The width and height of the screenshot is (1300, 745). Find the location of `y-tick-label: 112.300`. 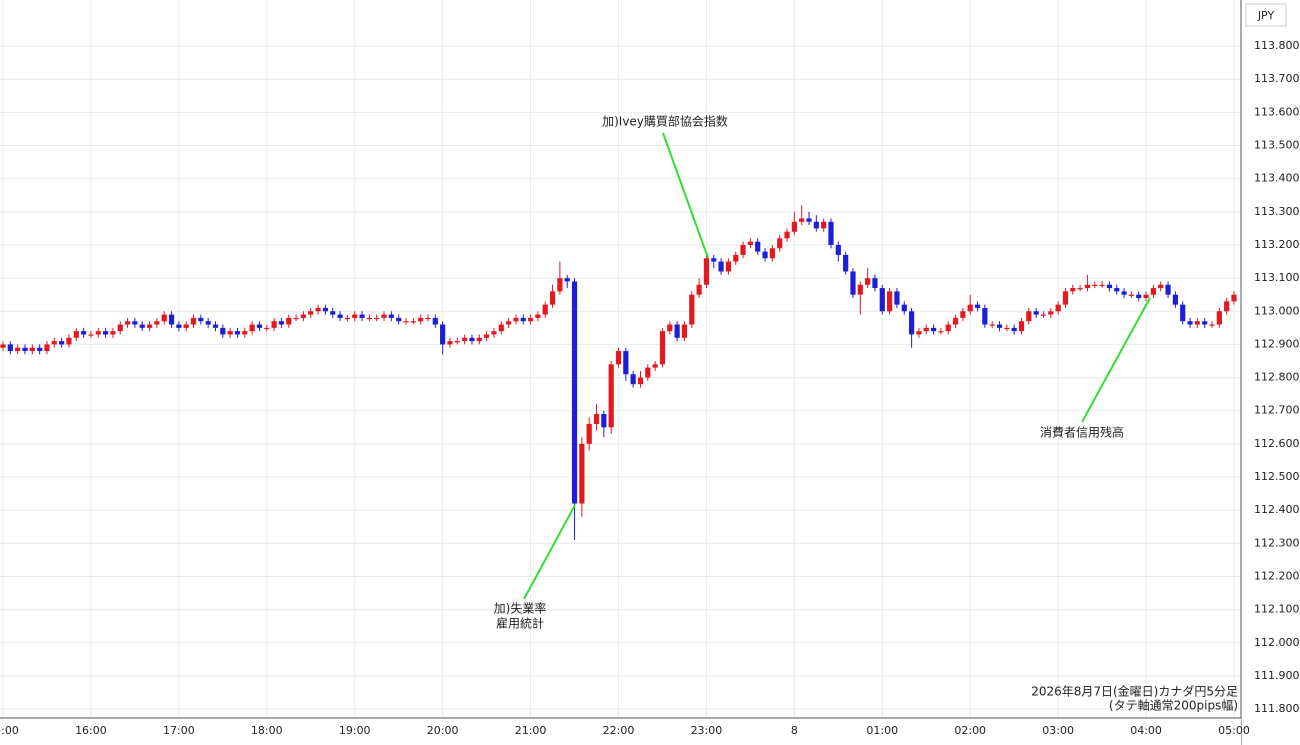

y-tick-label: 112.300 is located at coordinates (1277, 542).